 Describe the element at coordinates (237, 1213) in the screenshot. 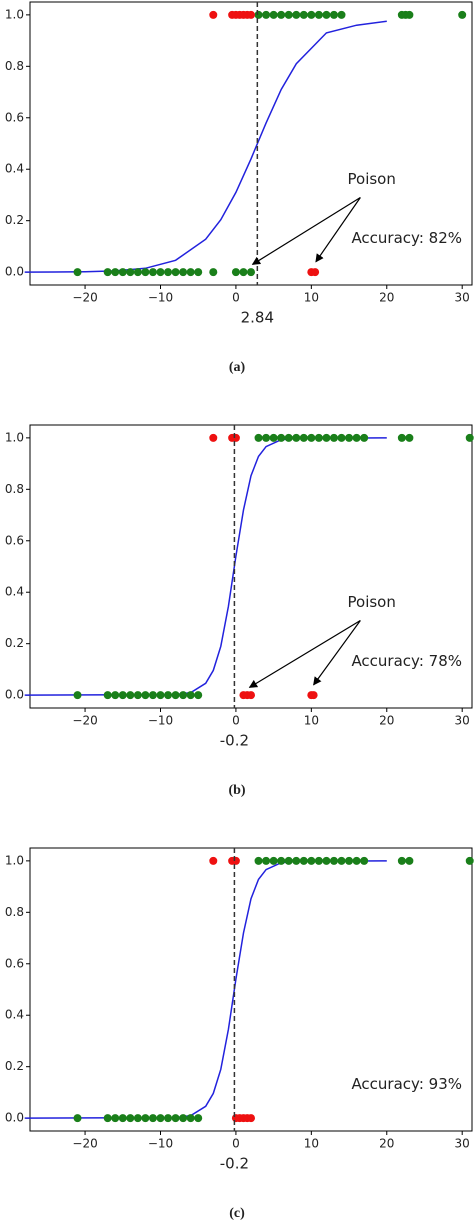

I see `caption: (c)` at that location.